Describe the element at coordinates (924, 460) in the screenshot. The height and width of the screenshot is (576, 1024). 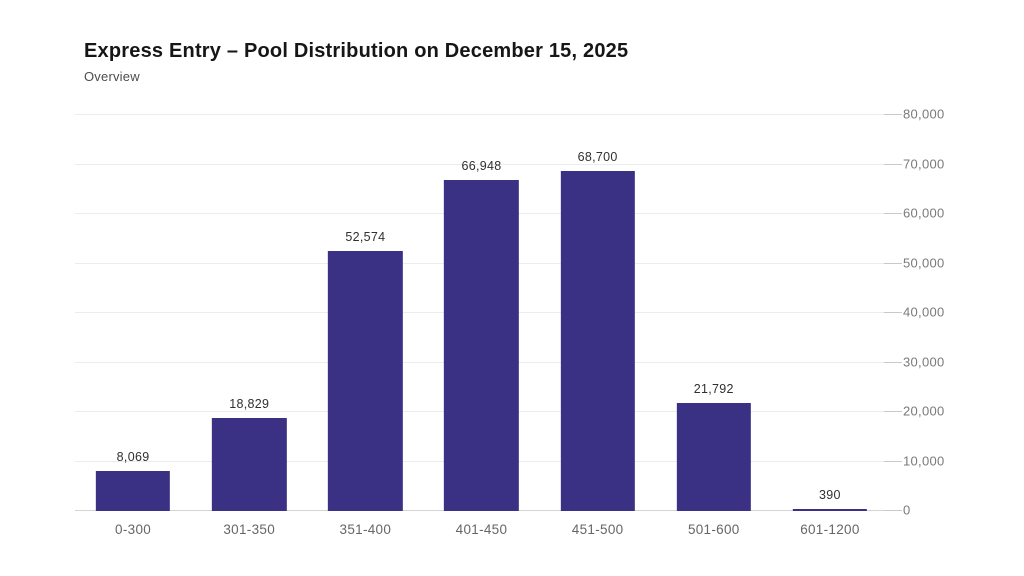
I see `y-tick-label: 10,000` at that location.